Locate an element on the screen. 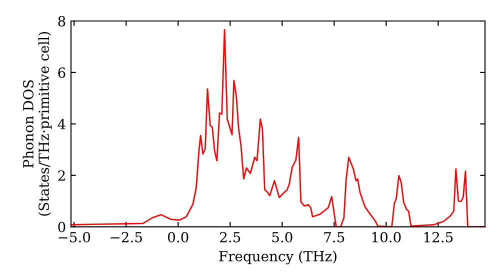  y-tick-label: 6 is located at coordinates (62, 72).